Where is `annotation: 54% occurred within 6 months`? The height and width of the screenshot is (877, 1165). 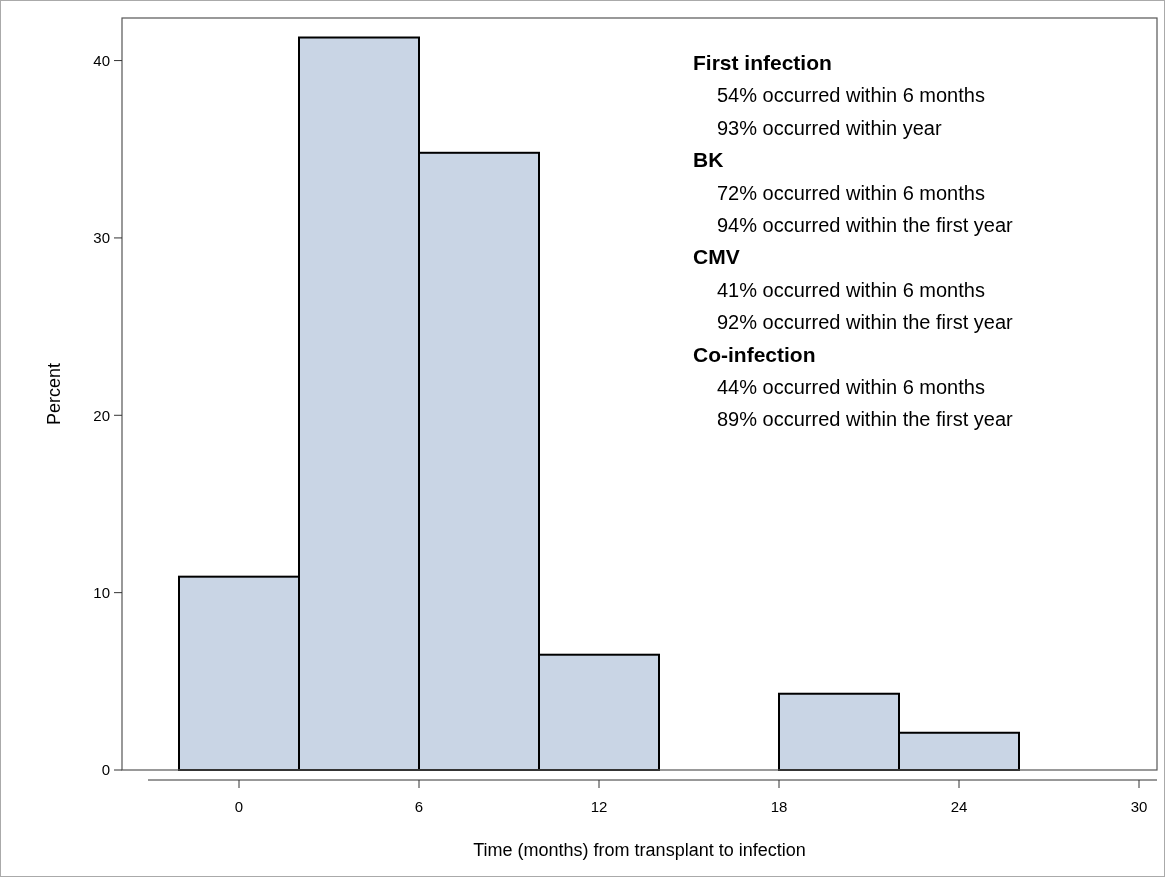
annotation: 54% occurred within 6 months is located at coordinates (851, 95).